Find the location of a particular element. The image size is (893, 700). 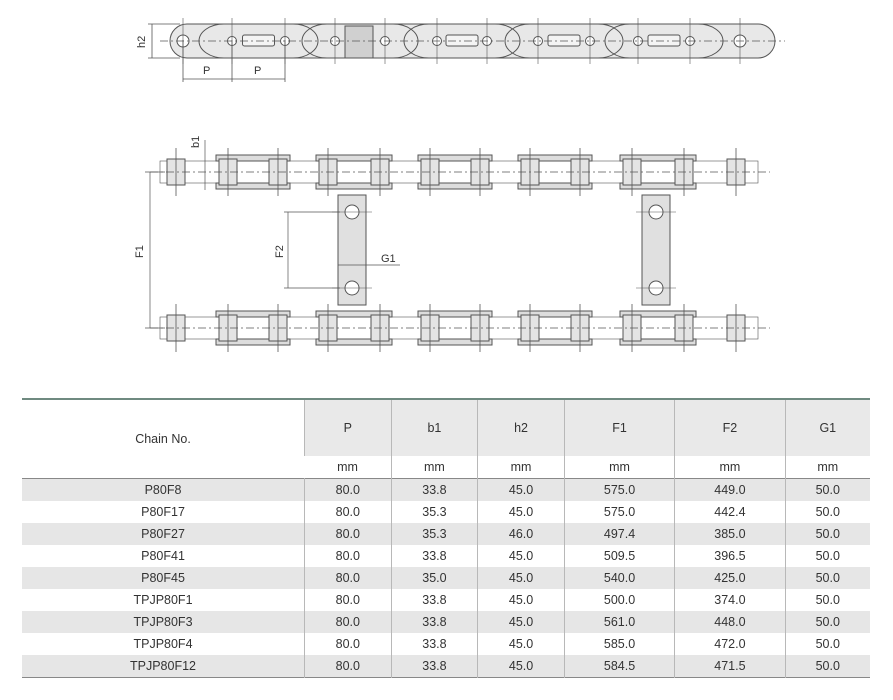

label-f2: F2 is located at coordinates (280, 251).